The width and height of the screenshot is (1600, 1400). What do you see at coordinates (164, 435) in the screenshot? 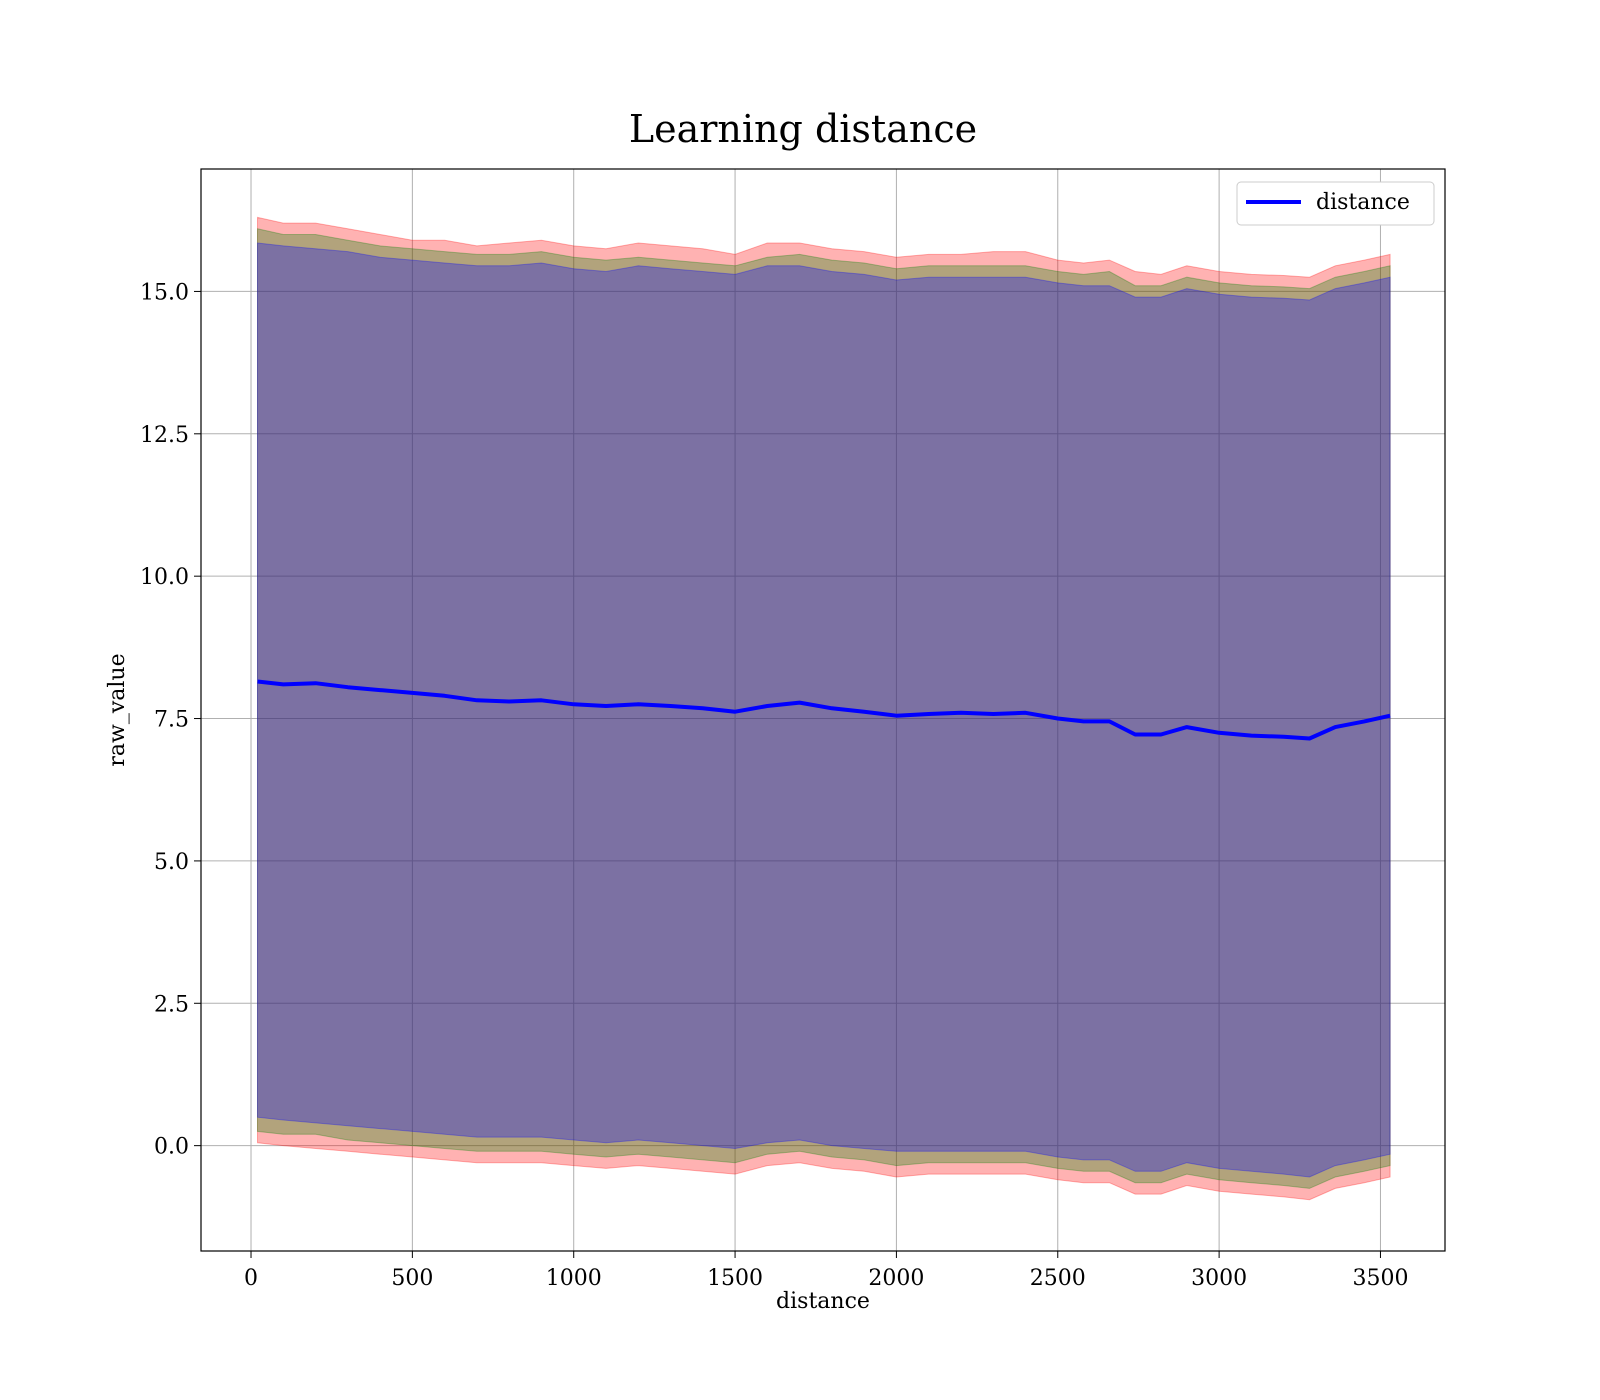
I see `y-tick-label: 12.5` at bounding box center [164, 435].